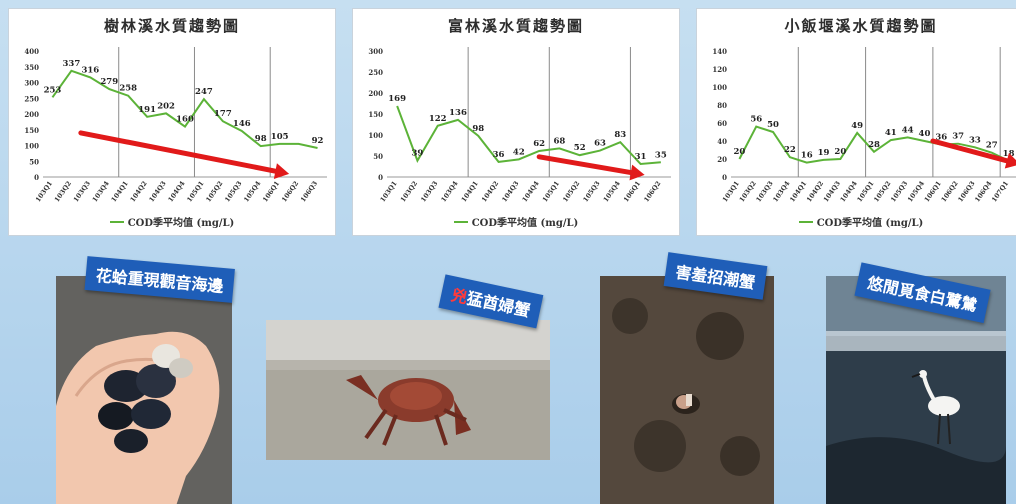 Image resolution: width=1016 pixels, height=504 pixels. What do you see at coordinates (309, 191) in the screenshot?
I see `x-tick-label: 106Q3` at bounding box center [309, 191].